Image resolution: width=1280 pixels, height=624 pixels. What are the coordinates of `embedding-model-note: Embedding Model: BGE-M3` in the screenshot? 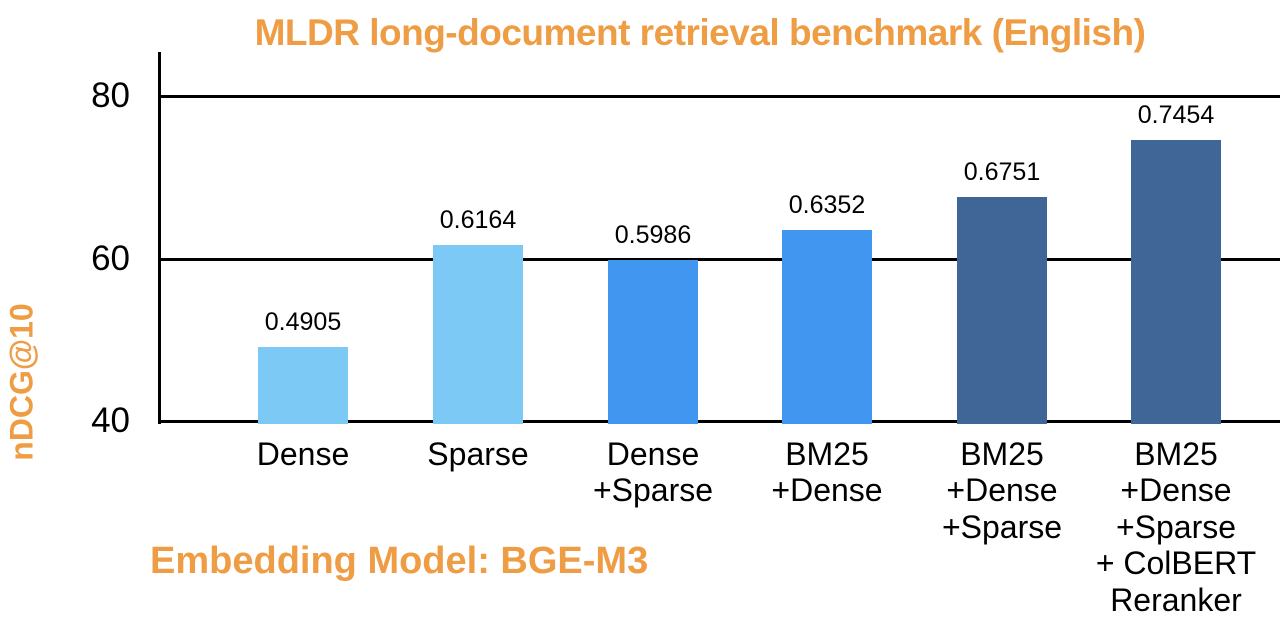 It's located at (399, 561).